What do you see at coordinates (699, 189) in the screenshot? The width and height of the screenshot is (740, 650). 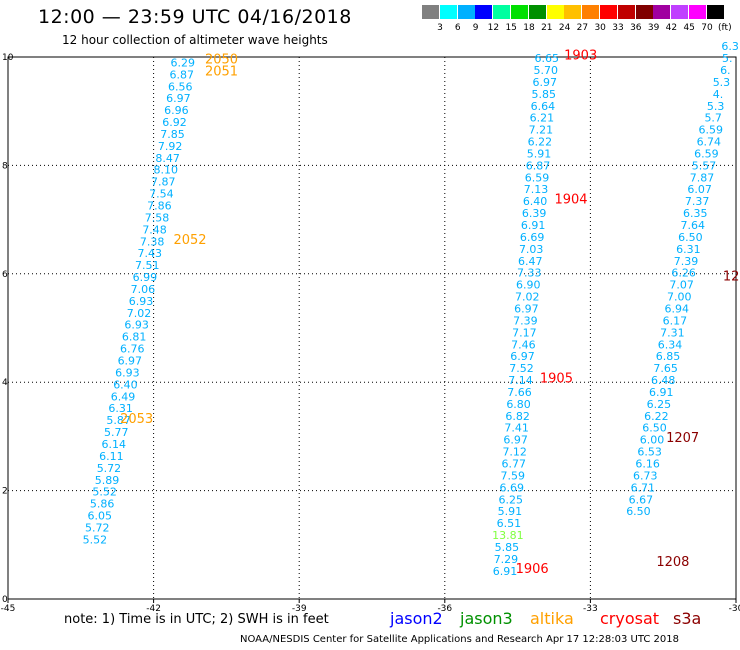 I see `wave-height-value: 6.07` at bounding box center [699, 189].